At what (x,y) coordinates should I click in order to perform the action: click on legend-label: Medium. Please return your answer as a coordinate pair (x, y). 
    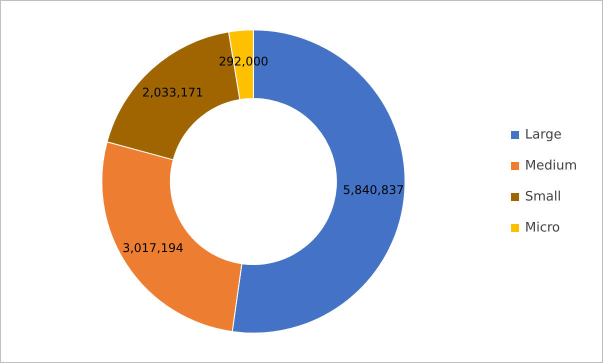
    Looking at the image, I should click on (551, 166).